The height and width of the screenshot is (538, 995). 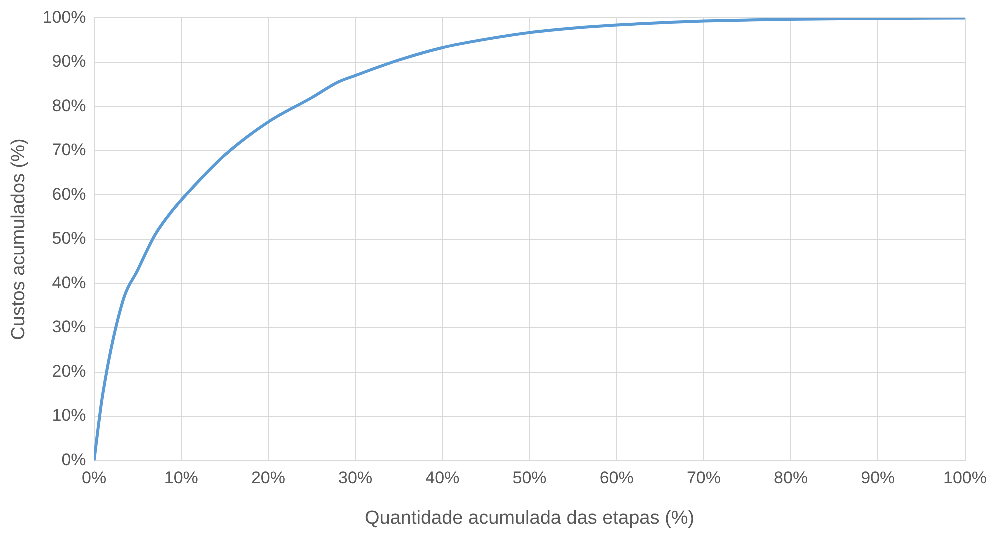 What do you see at coordinates (181, 478) in the screenshot?
I see `x-tick-label: 10%` at bounding box center [181, 478].